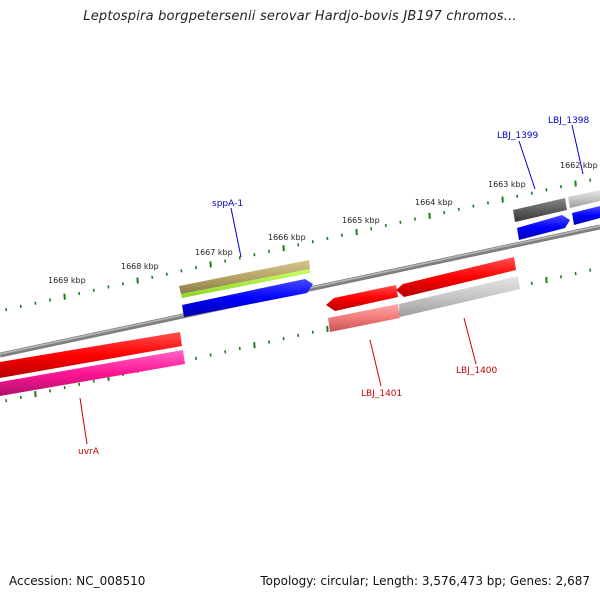  What do you see at coordinates (569, 121) in the screenshot?
I see `gene-label: LBJ_1398` at bounding box center [569, 121].